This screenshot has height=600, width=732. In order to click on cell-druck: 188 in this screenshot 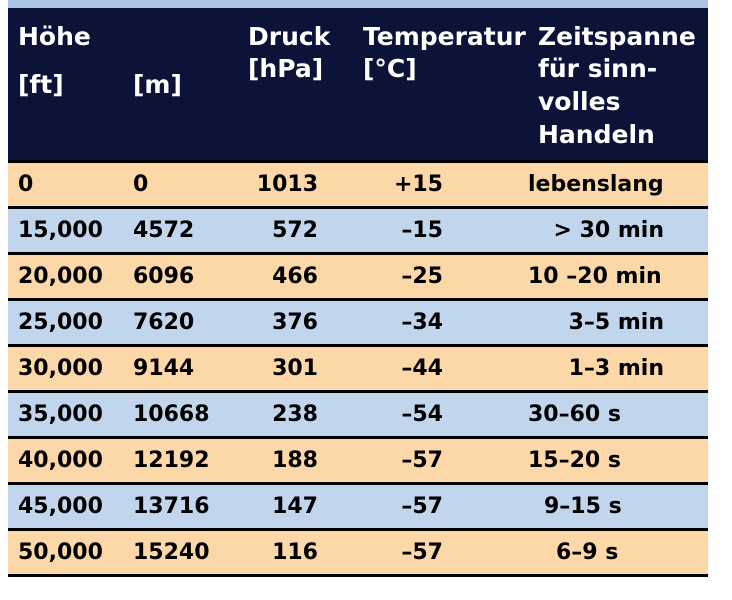, I will do `click(295, 460)`.